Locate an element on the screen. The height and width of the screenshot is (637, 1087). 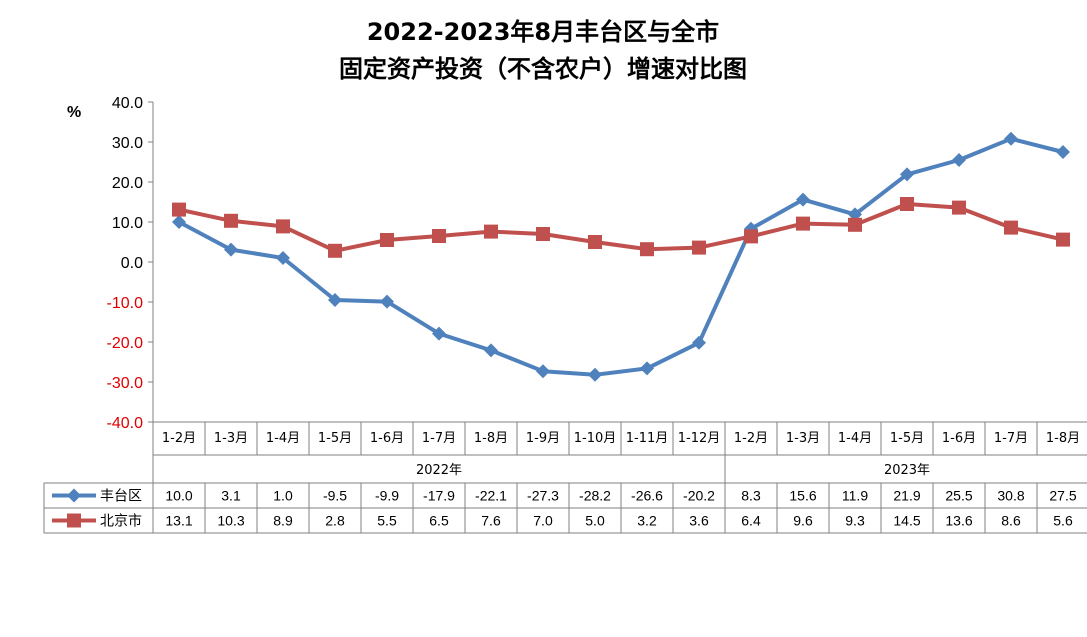
table-cell: 1.0 is located at coordinates (283, 496).